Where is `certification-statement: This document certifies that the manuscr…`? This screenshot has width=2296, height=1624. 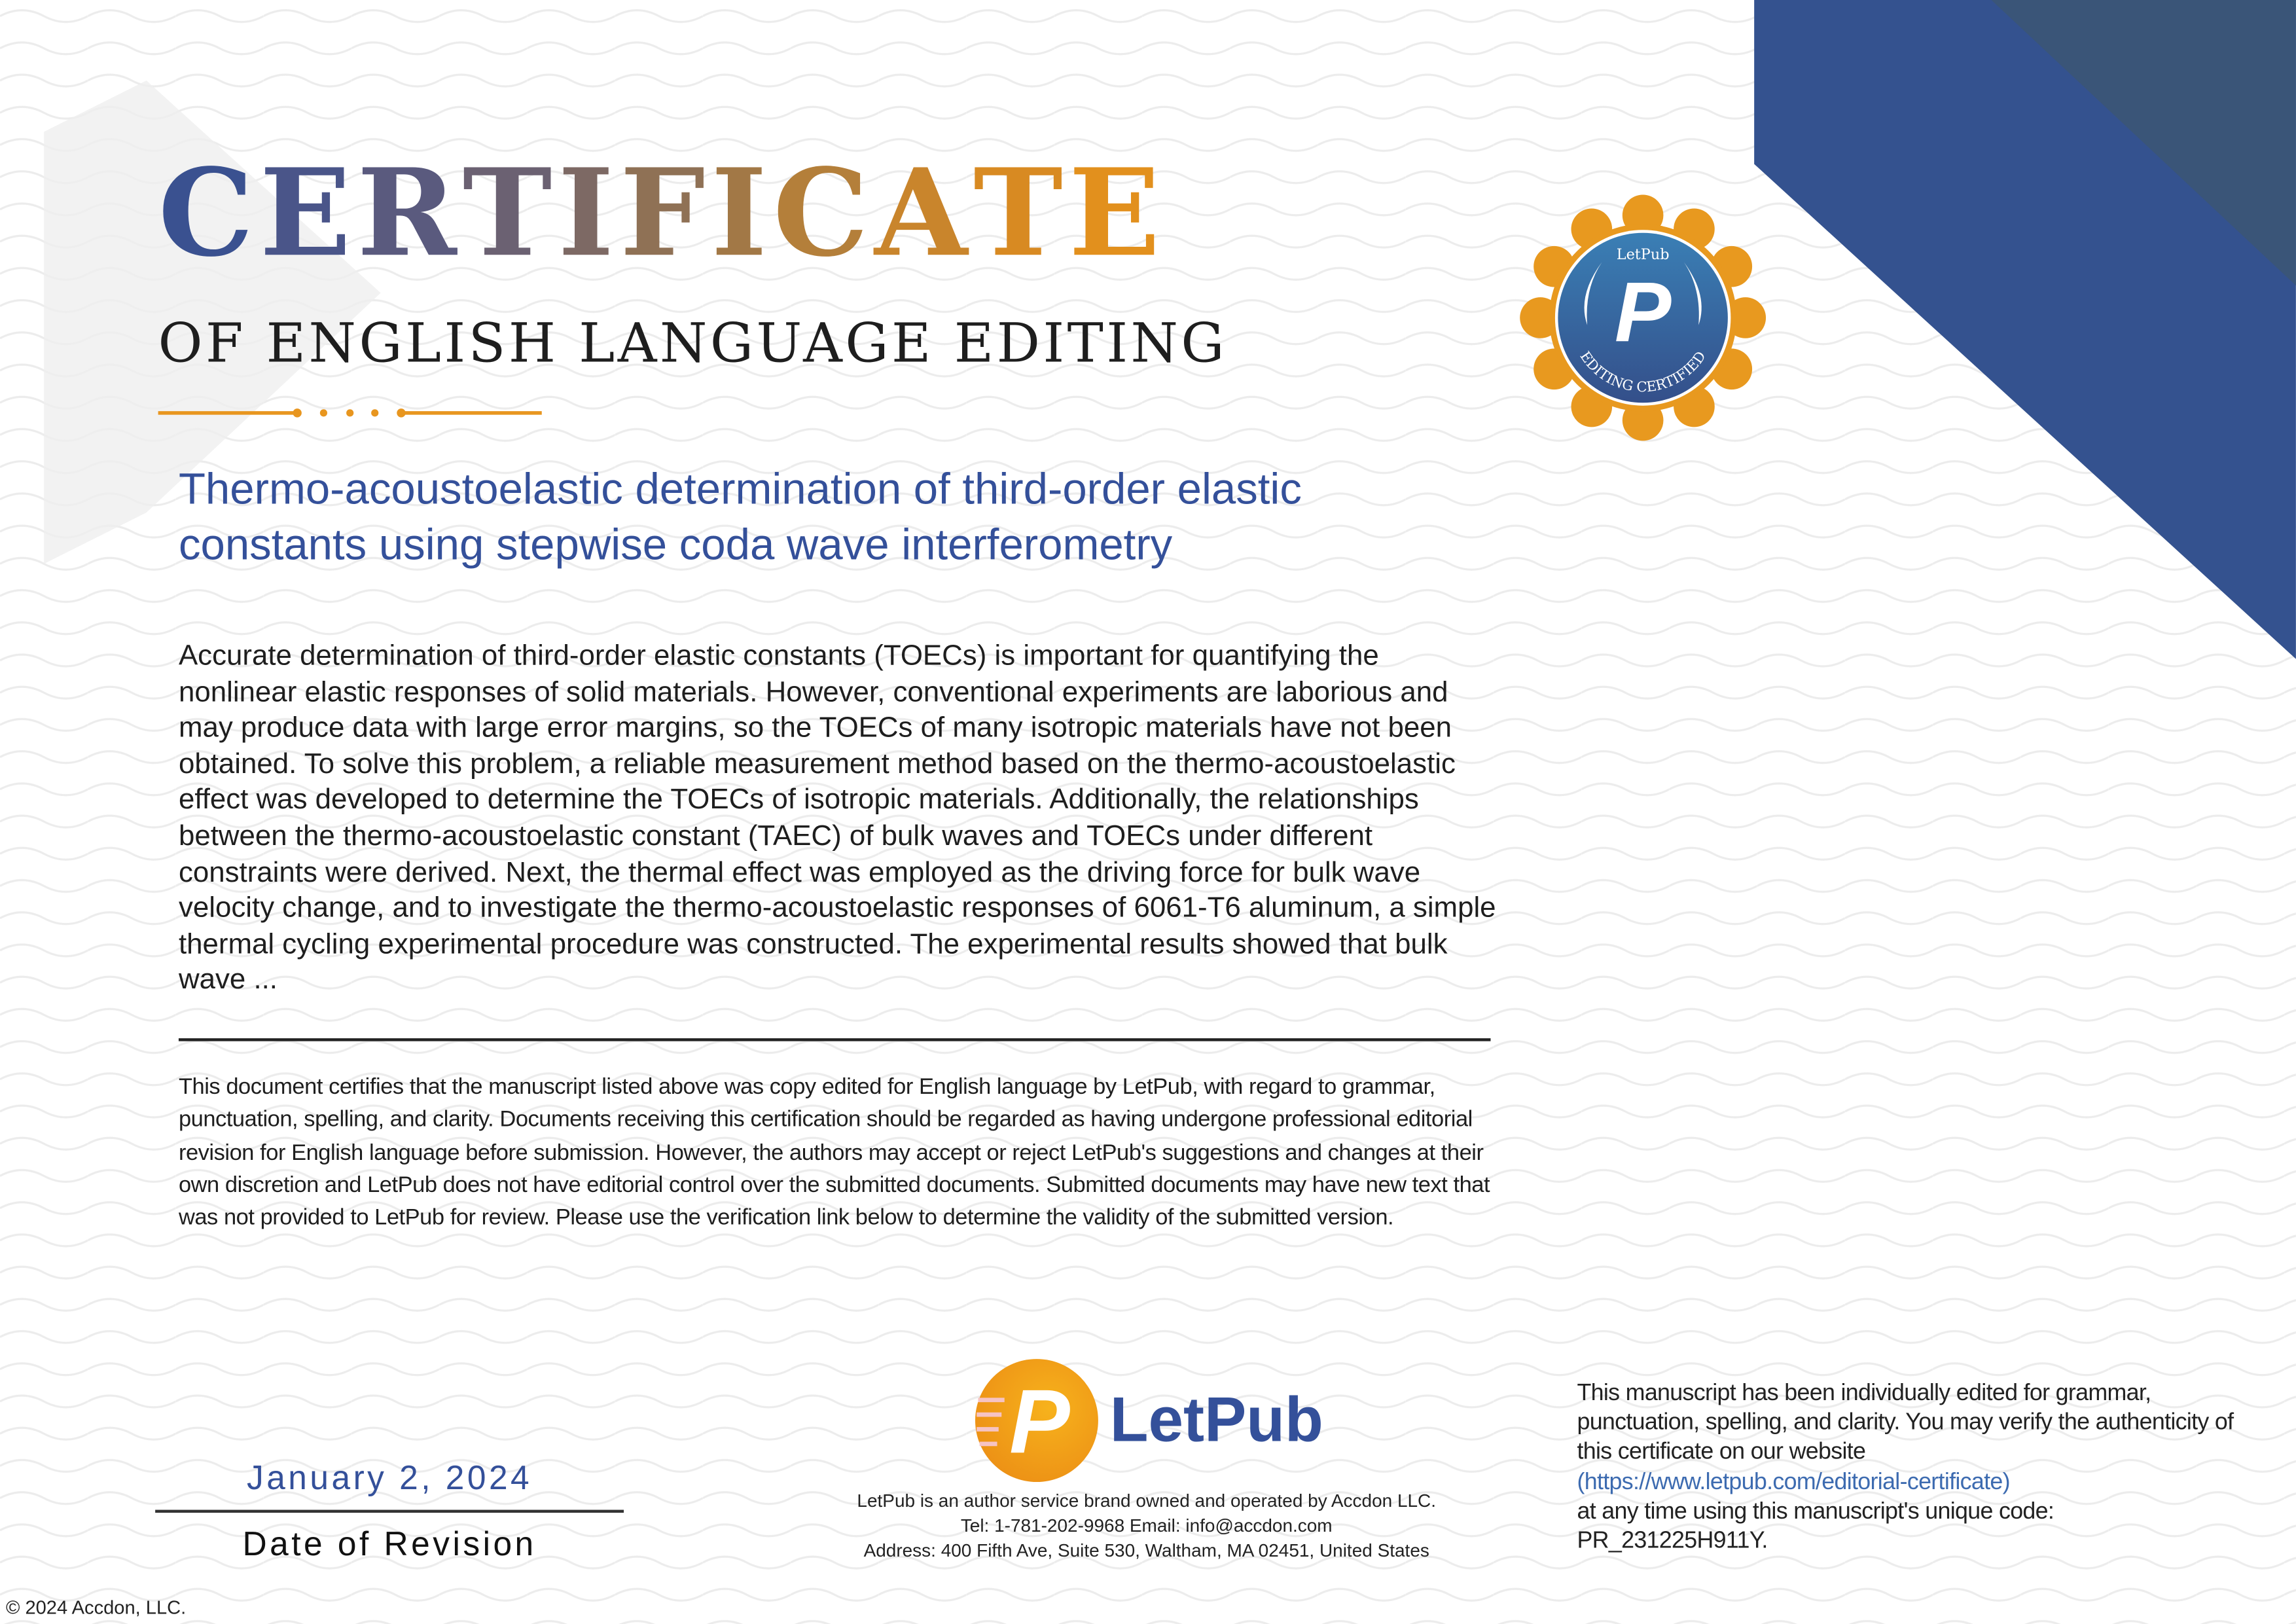 certification-statement: This document certifies that the manuscr… is located at coordinates (834, 1153).